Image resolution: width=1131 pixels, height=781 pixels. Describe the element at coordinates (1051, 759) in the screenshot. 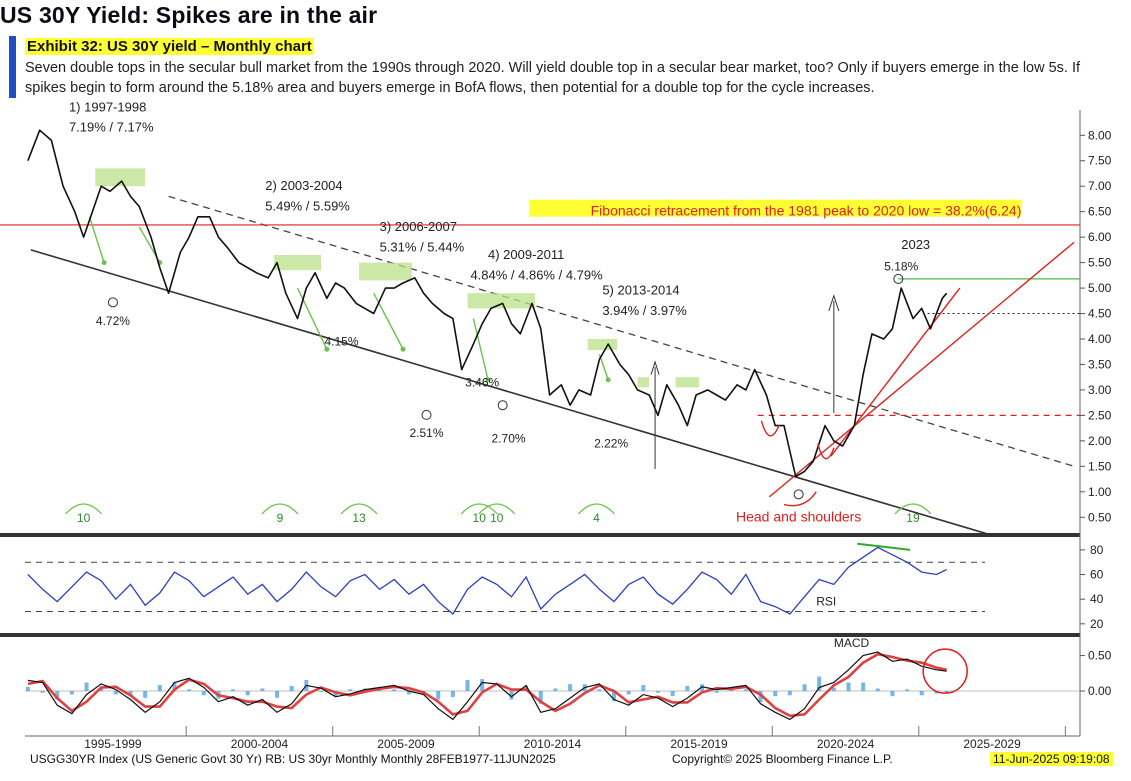

I see `footer-timestamp: 11-Jun-2025 09:19:08` at that location.